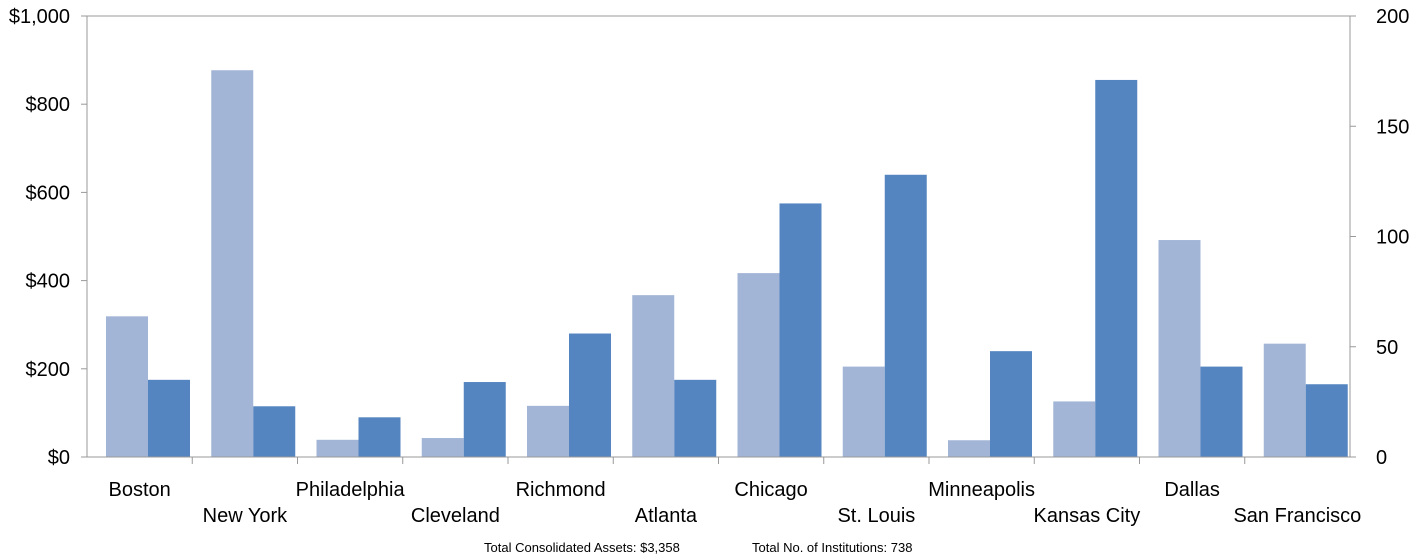 This screenshot has width=1422, height=558. What do you see at coordinates (561, 490) in the screenshot?
I see `category-label: Richmond` at bounding box center [561, 490].